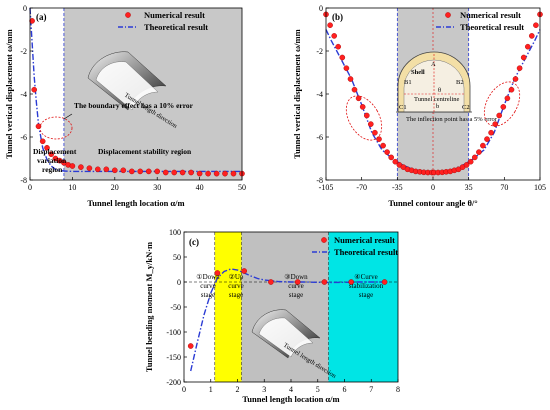  Describe the element at coordinates (23, 94) in the screenshot. I see `y-tick-label-a: -4` at that location.